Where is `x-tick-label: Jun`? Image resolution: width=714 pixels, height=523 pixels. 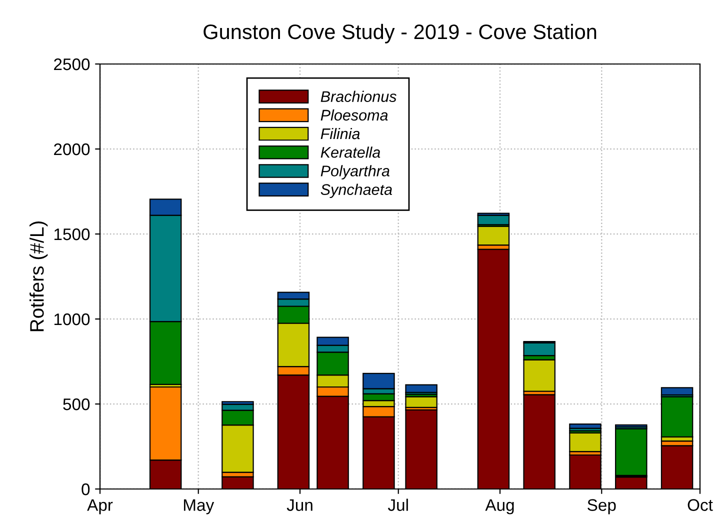 x-tick-label: Jun is located at coordinates (299, 505).